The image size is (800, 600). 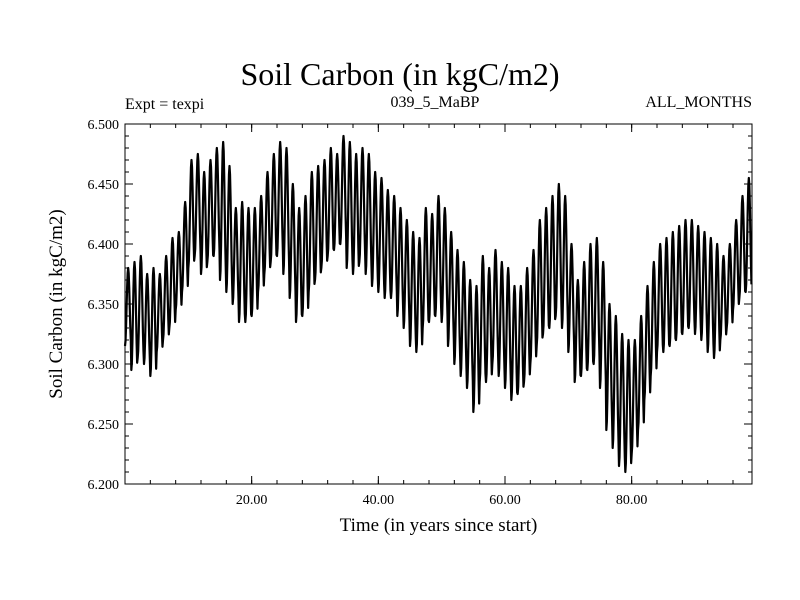 I want to click on x-tick-label: 60.00, so click(x=505, y=500).